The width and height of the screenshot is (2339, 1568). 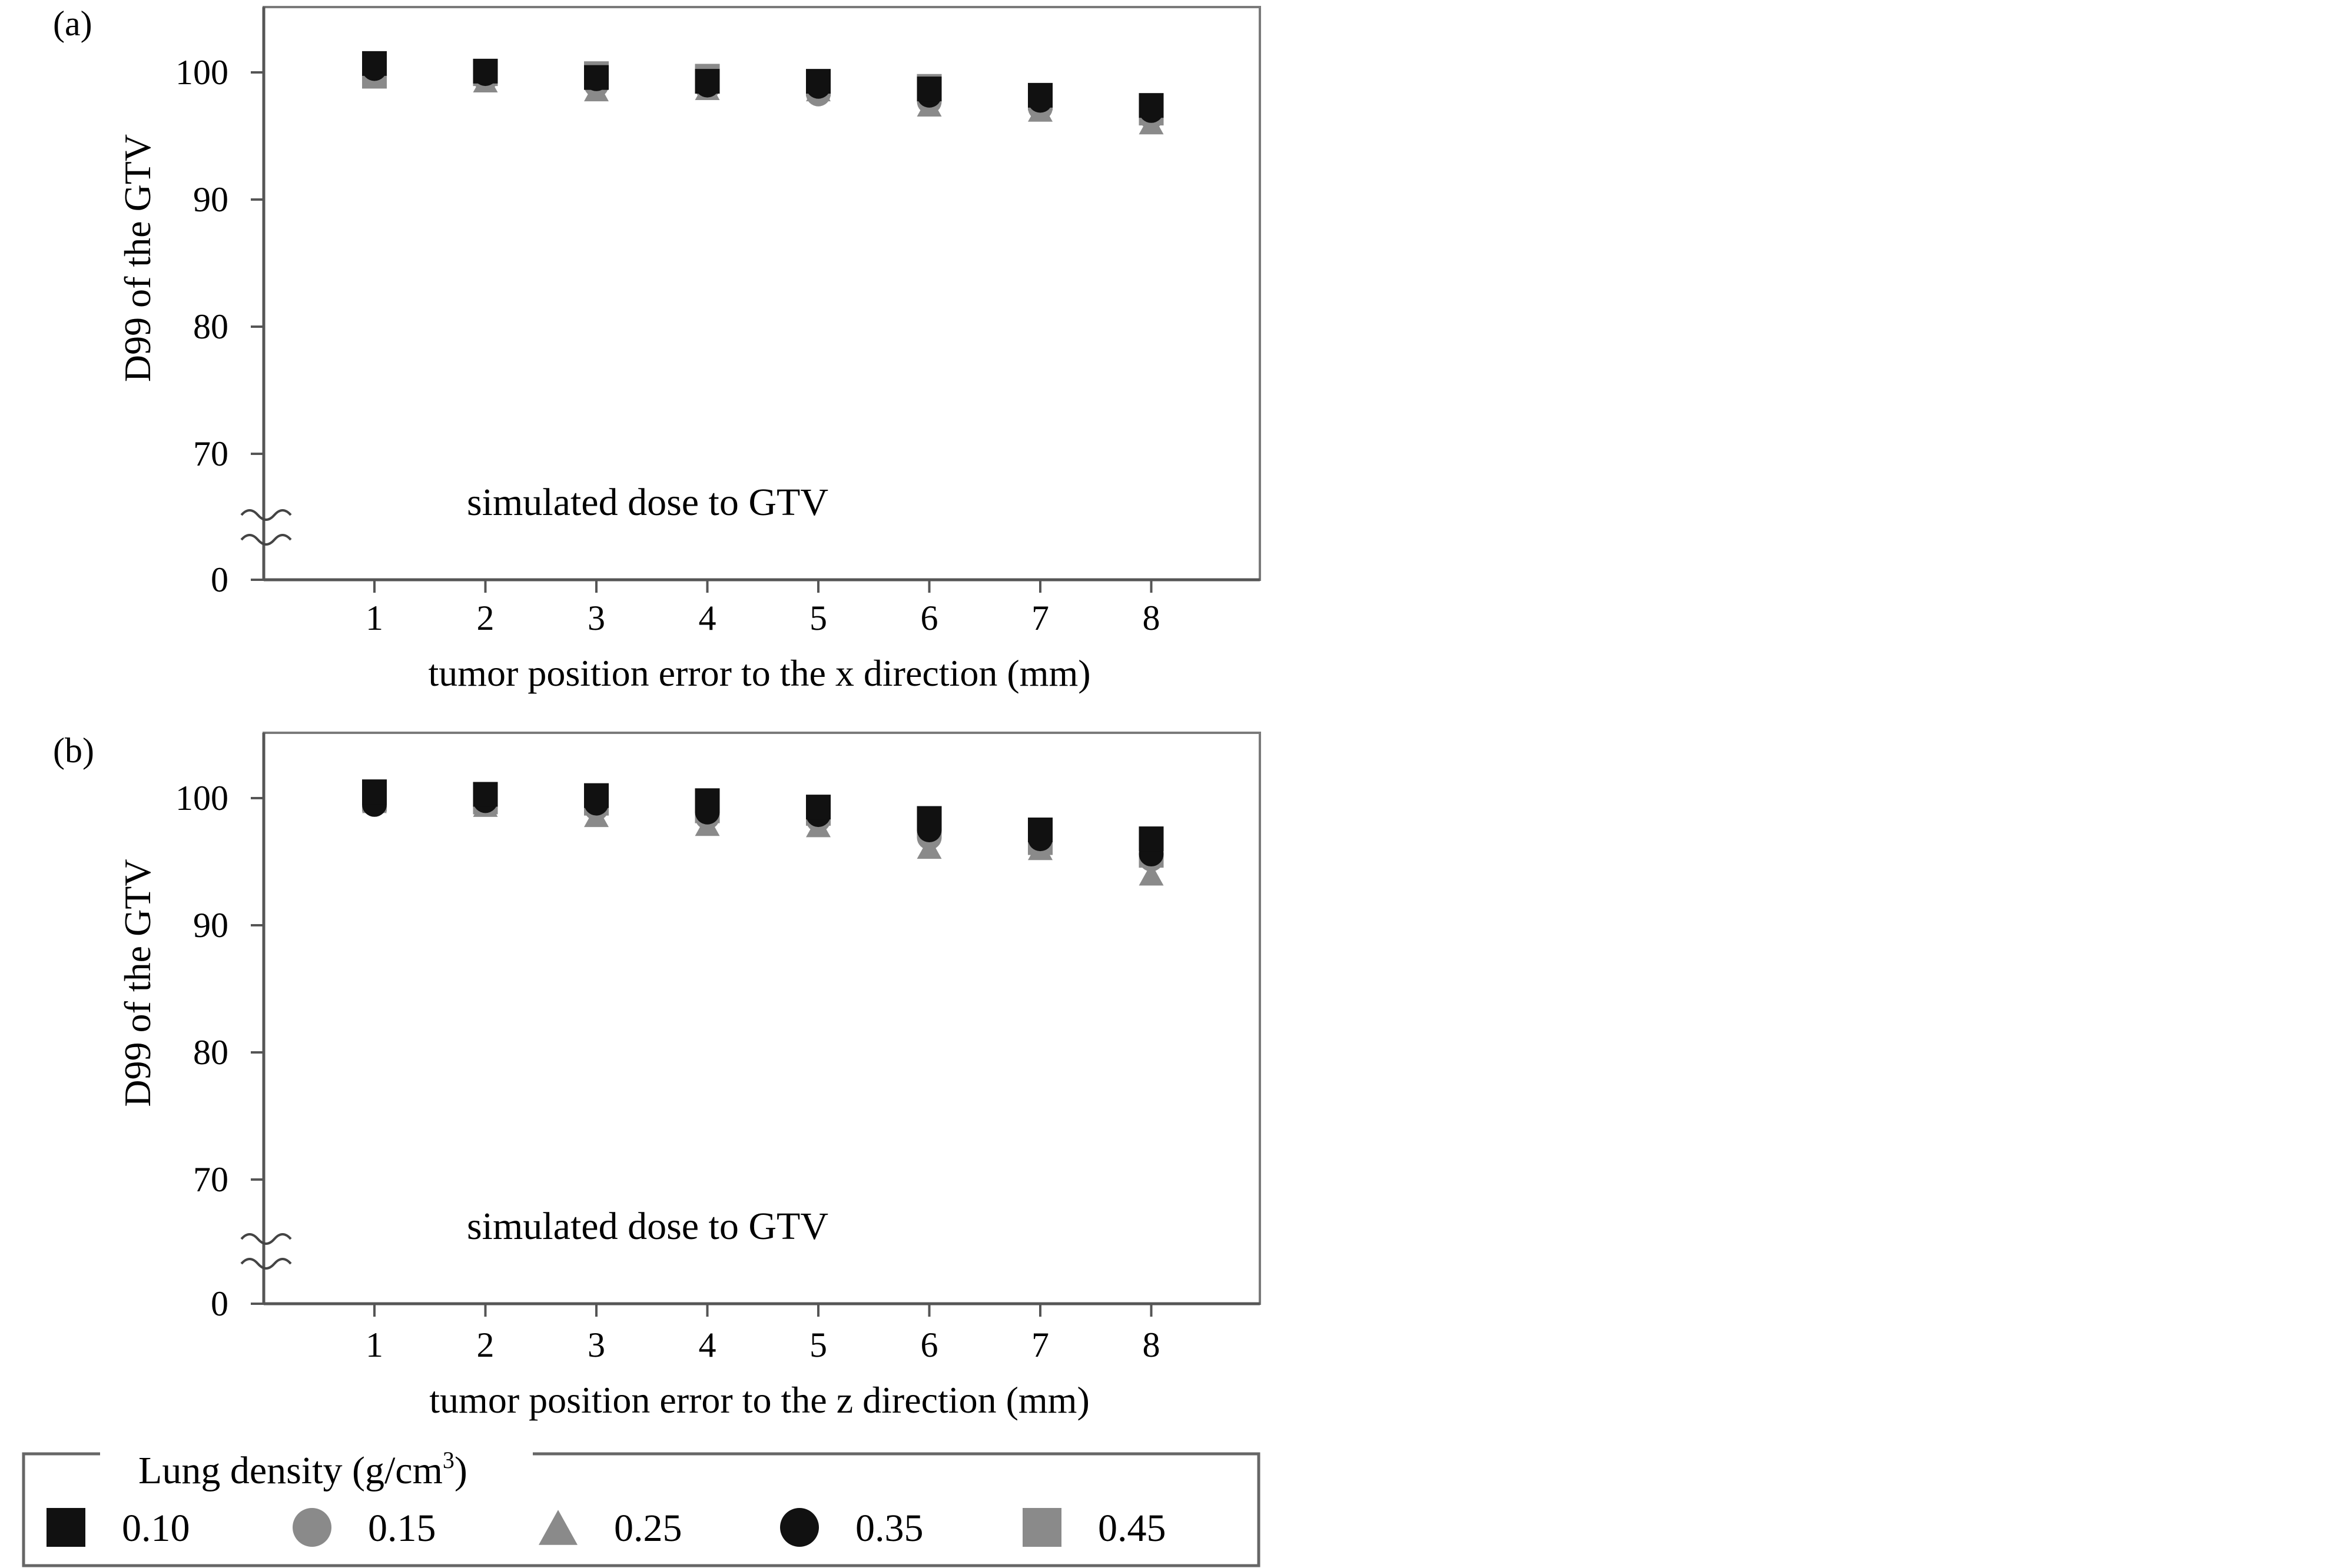 I want to click on legend-label: 0.25, so click(x=648, y=1528).